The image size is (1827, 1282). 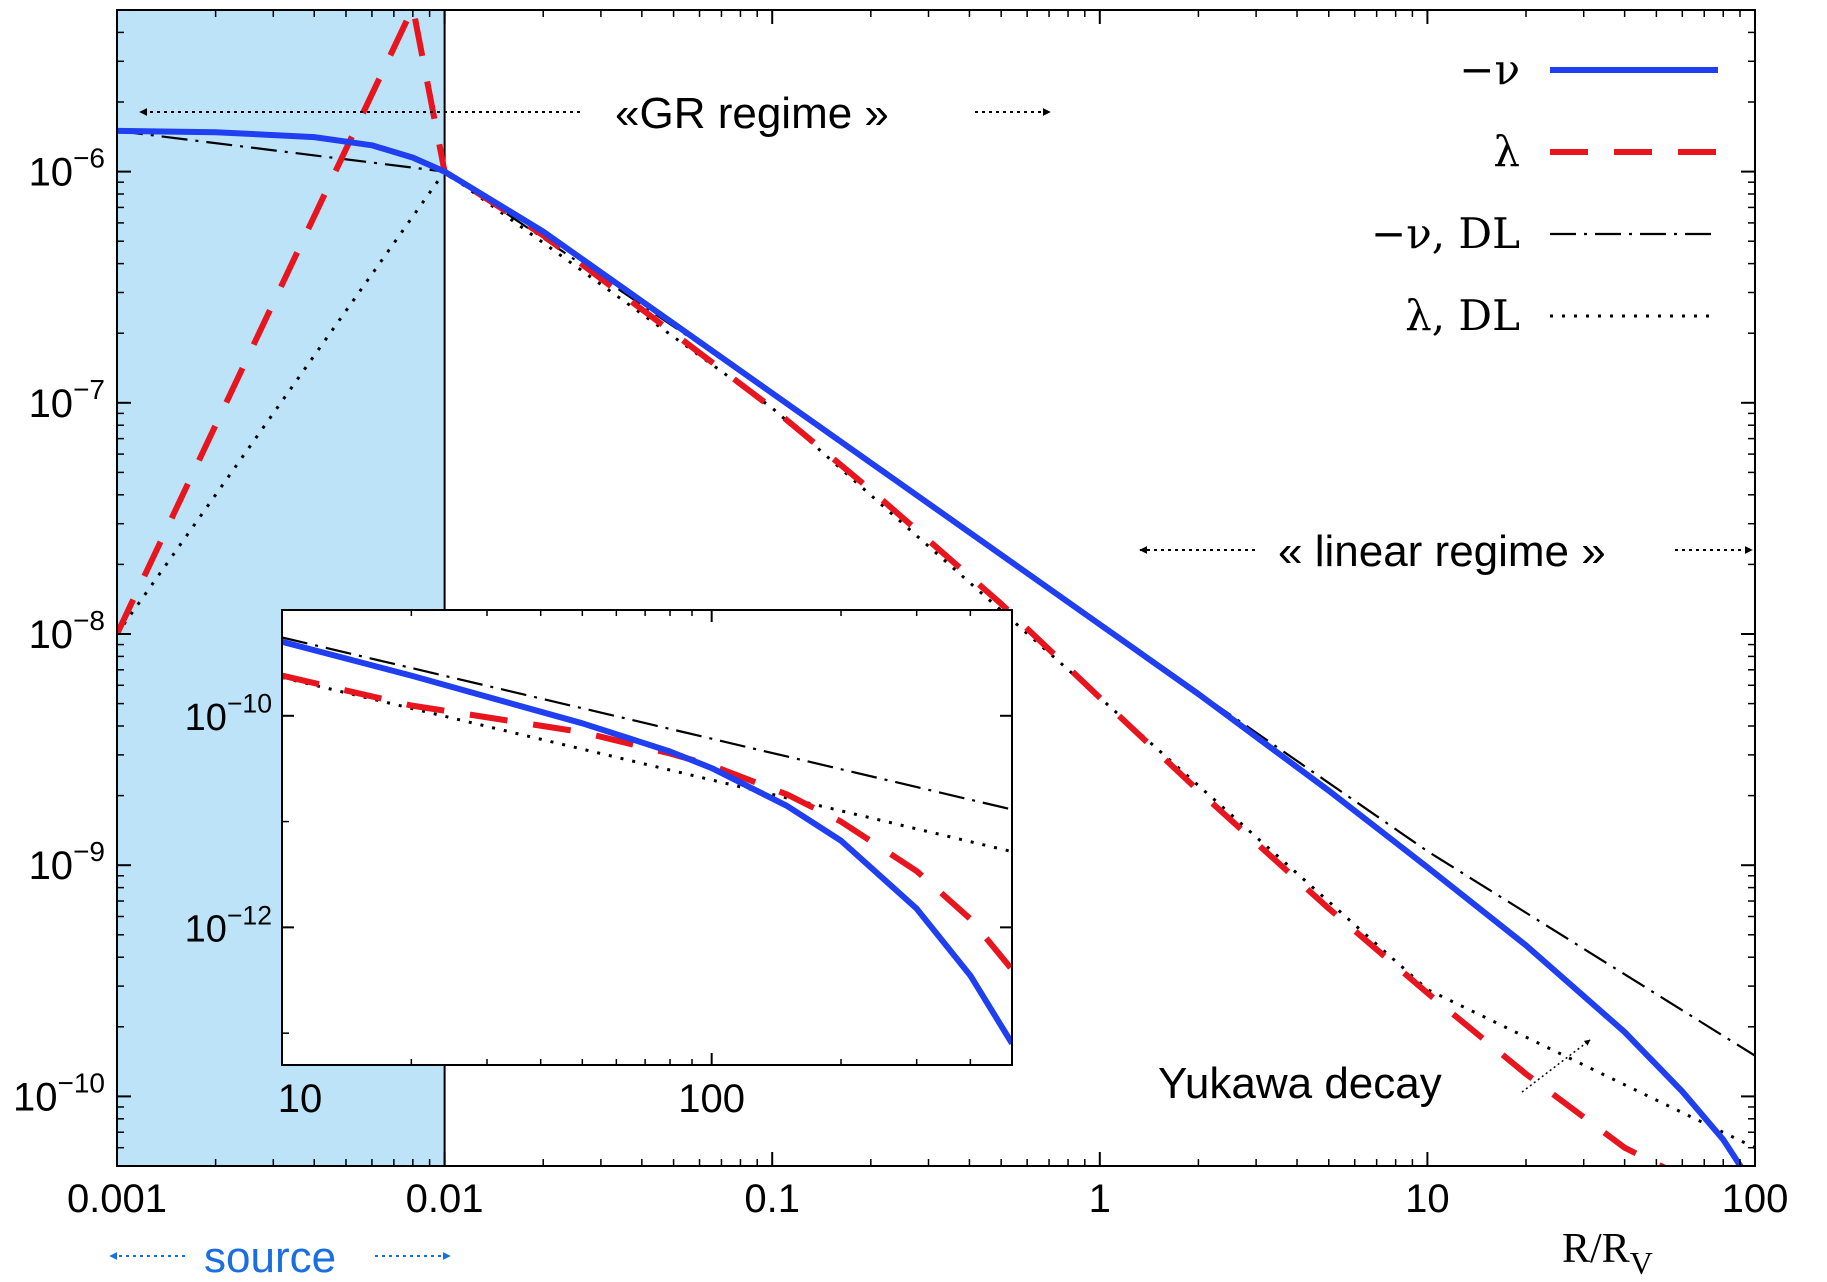 What do you see at coordinates (772, 1199) in the screenshot?
I see `x-tick-label: 0.1` at bounding box center [772, 1199].